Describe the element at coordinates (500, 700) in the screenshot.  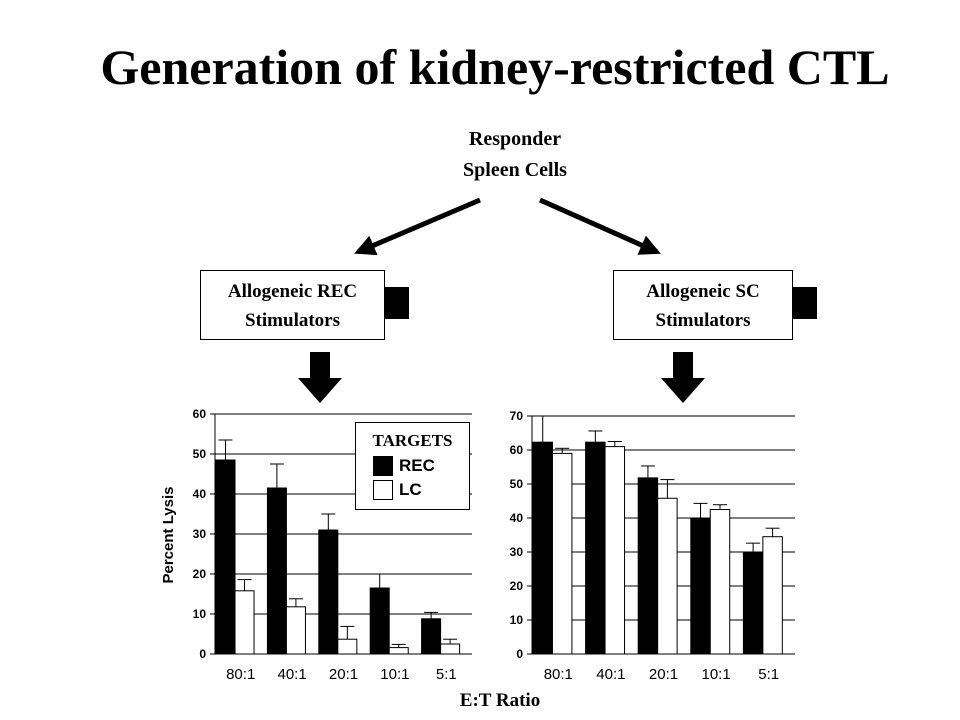
I see `x-axis-label: E:T Ratio` at that location.